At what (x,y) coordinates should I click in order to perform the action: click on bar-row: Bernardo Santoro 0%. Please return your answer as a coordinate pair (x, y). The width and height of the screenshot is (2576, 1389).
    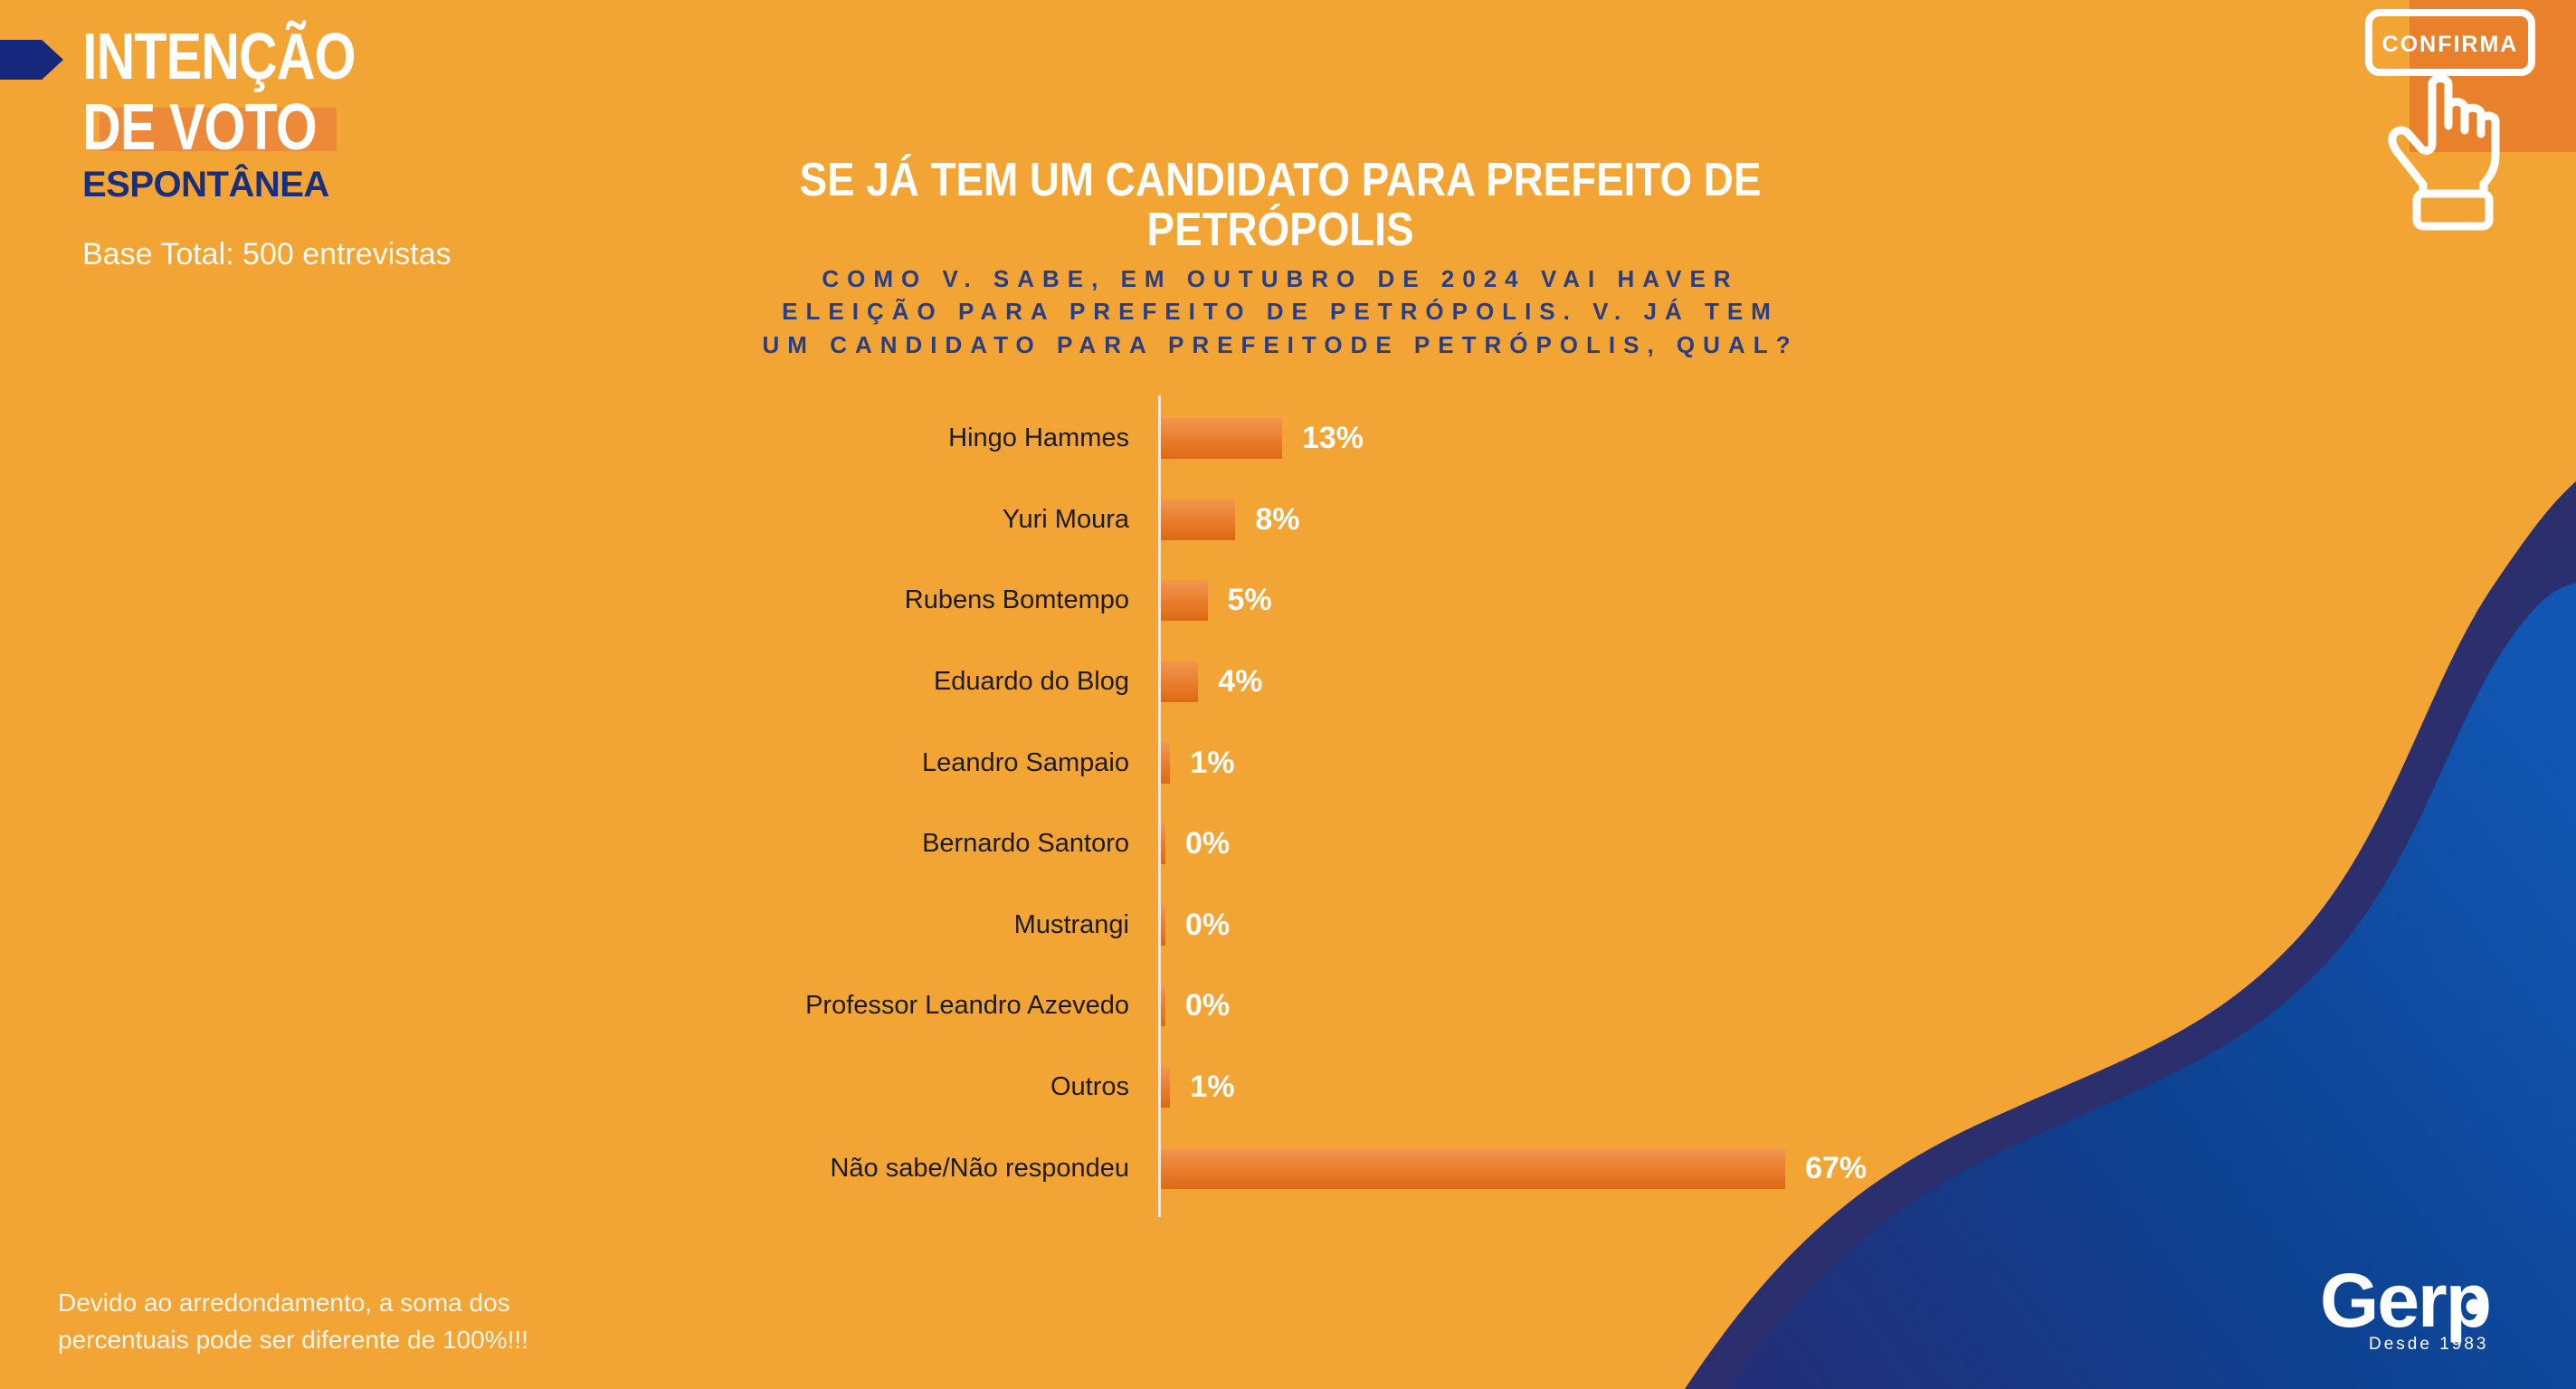
    Looking at the image, I should click on (1387, 845).